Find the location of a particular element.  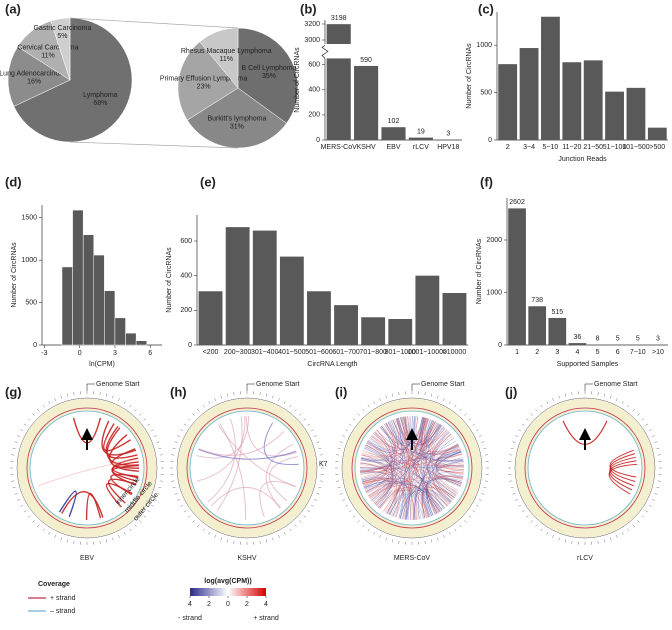

x-tick-label: 701~800 is located at coordinates (373, 352).